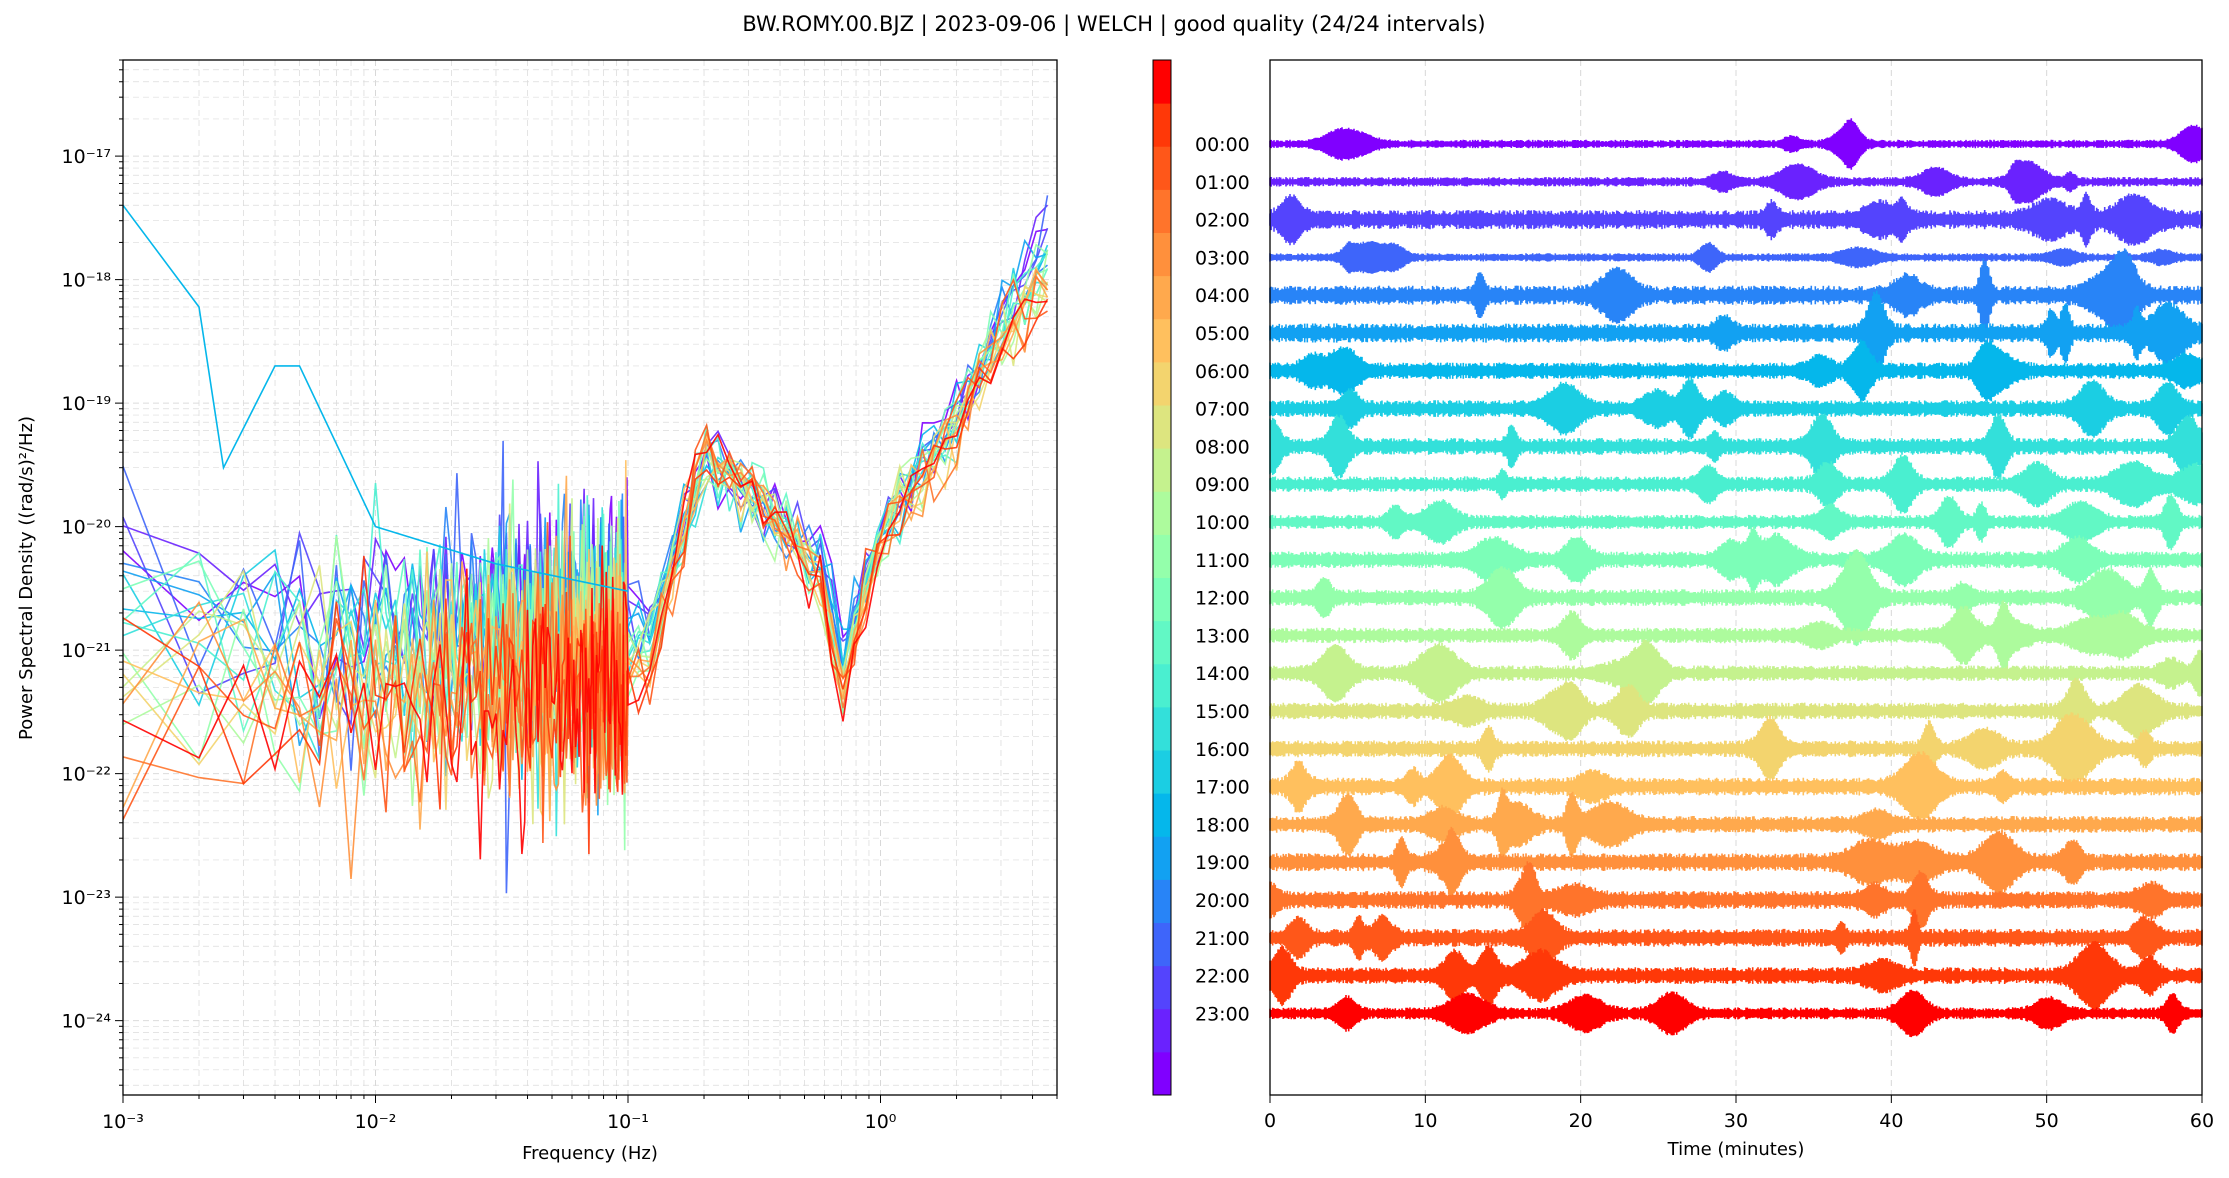  What do you see at coordinates (2202, 1121) in the screenshot?
I see `dayplot-xtick-label: 60` at bounding box center [2202, 1121].